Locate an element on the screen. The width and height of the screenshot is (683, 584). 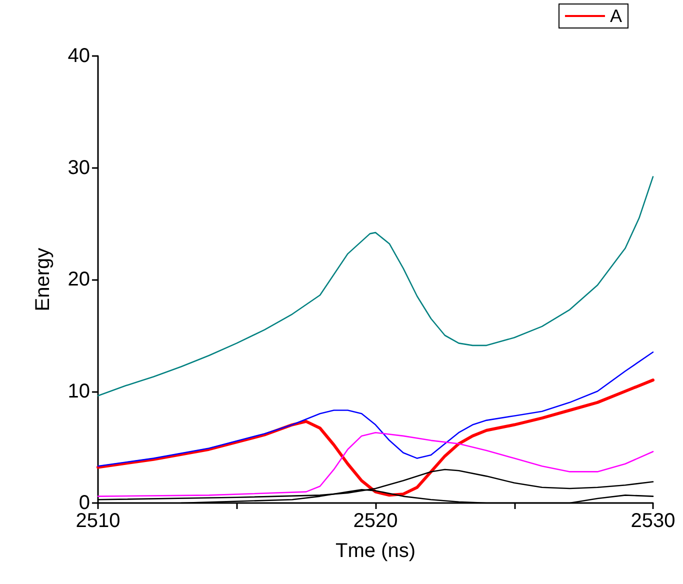
y-tick-label: 40 is located at coordinates (79, 56).